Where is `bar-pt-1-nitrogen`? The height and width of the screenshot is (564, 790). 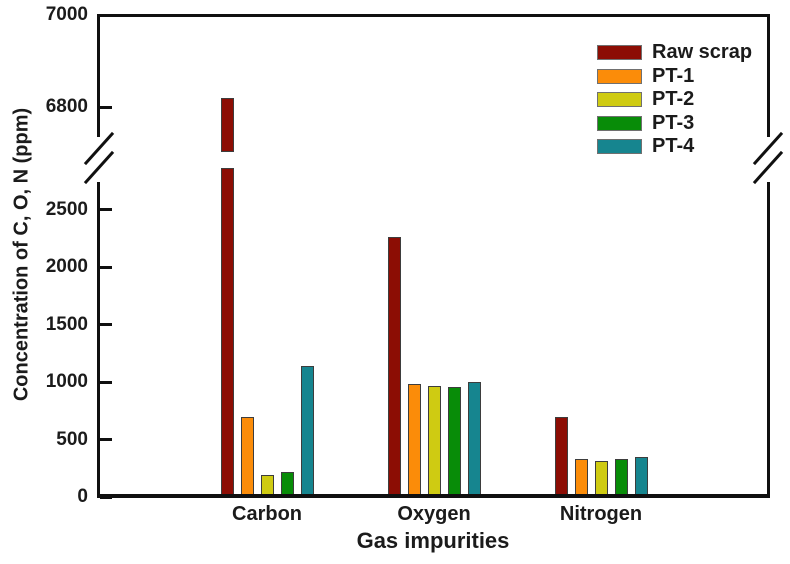 bar-pt-1-nitrogen is located at coordinates (581, 478).